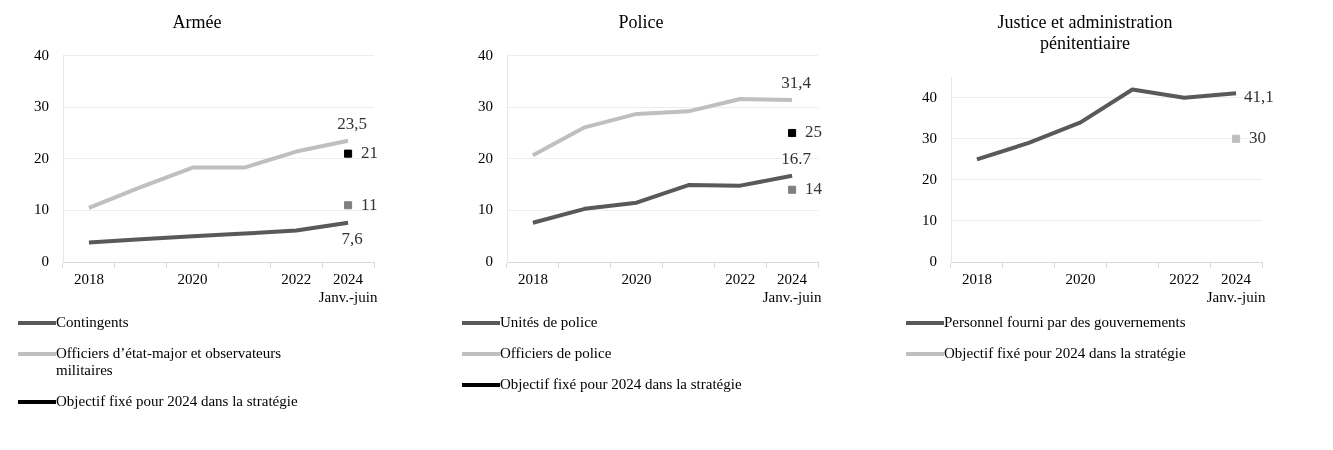  Describe the element at coordinates (352, 123) in the screenshot. I see `data-label: 23,5` at that location.